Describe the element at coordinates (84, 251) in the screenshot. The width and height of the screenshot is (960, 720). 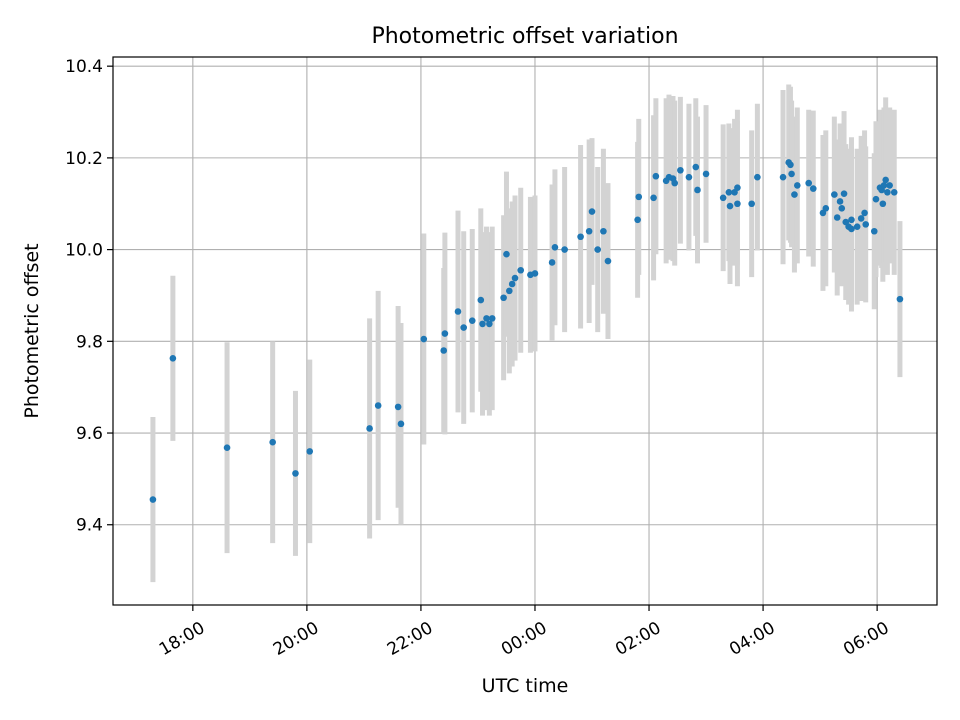
I see `y-tick-label: 10.0` at that location.